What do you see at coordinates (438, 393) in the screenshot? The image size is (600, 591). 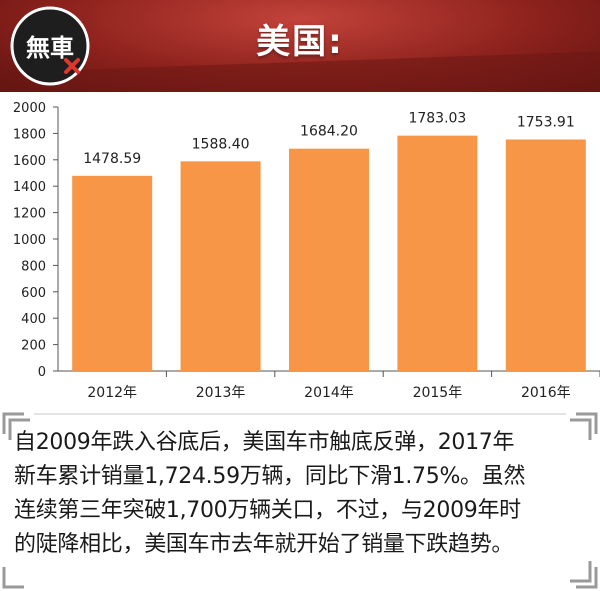 I see `x-tick-label: 2015年` at bounding box center [438, 393].